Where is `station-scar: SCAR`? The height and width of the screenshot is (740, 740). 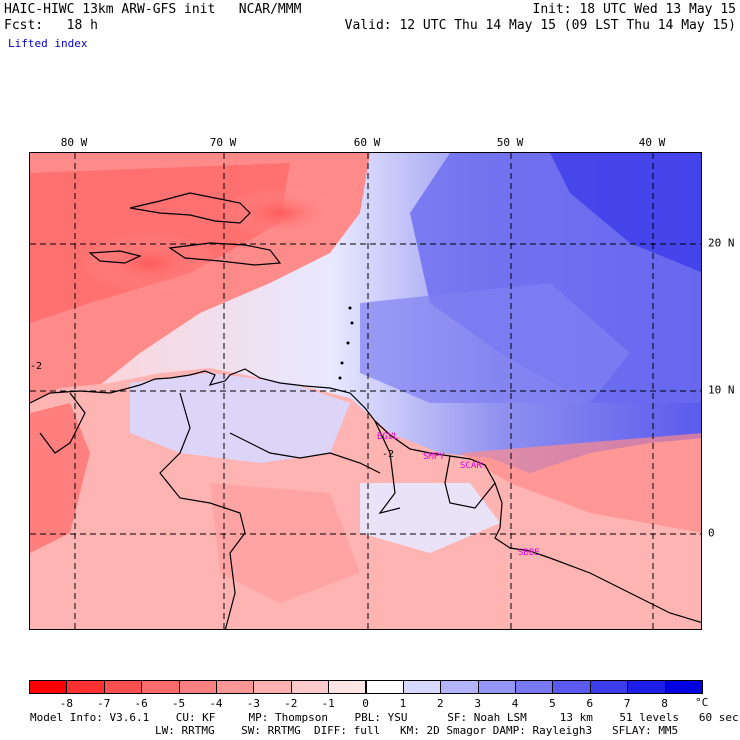
station-scar: SCAR is located at coordinates (471, 466).